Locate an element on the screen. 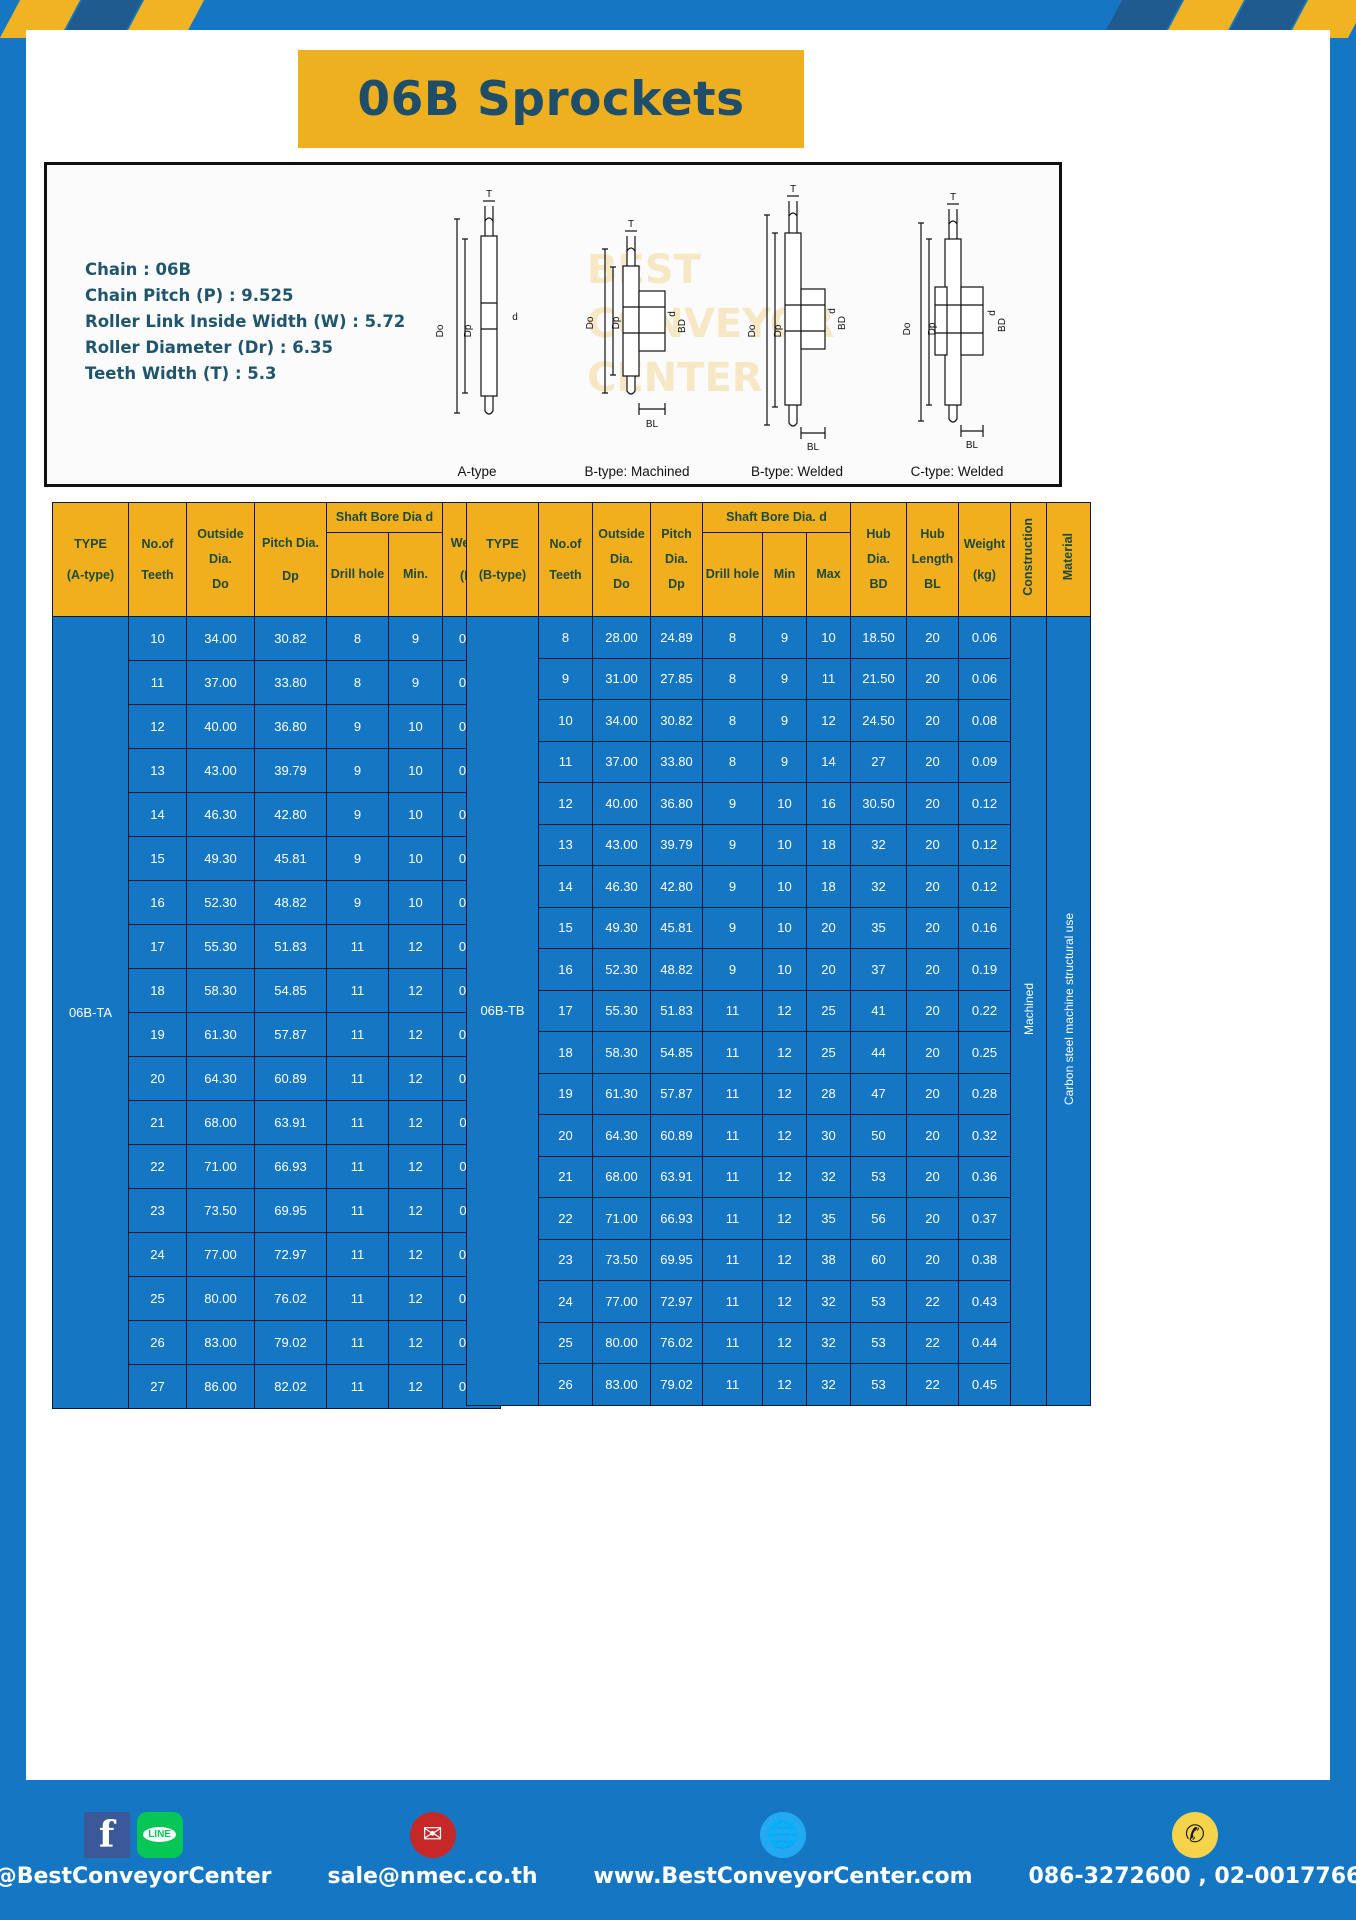 This screenshot has height=1920, width=1356. cell-b-dp: 39.79 is located at coordinates (676, 844).